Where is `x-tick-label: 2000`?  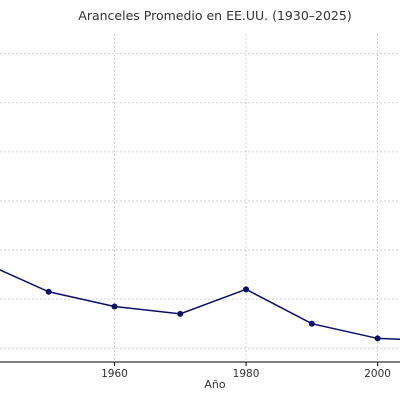
x-tick-label: 2000 is located at coordinates (377, 374).